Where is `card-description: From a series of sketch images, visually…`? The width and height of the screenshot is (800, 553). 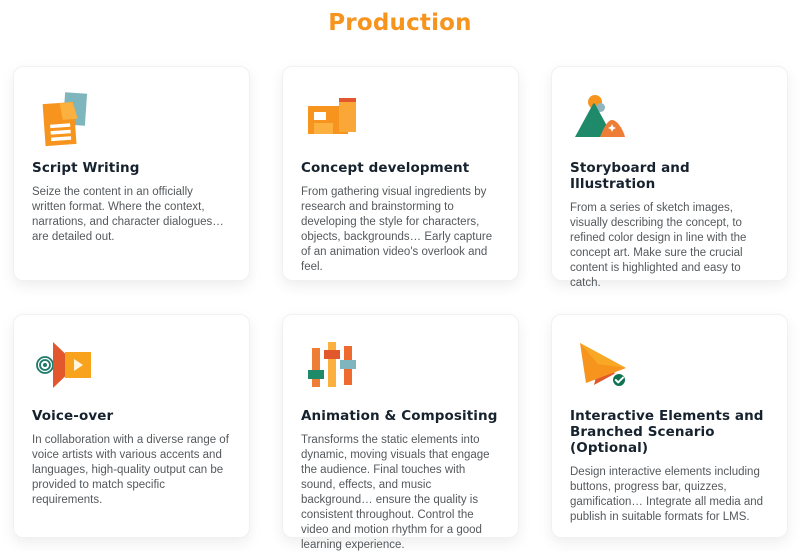
card-description: From a series of sketch images, visually… is located at coordinates (658, 245).